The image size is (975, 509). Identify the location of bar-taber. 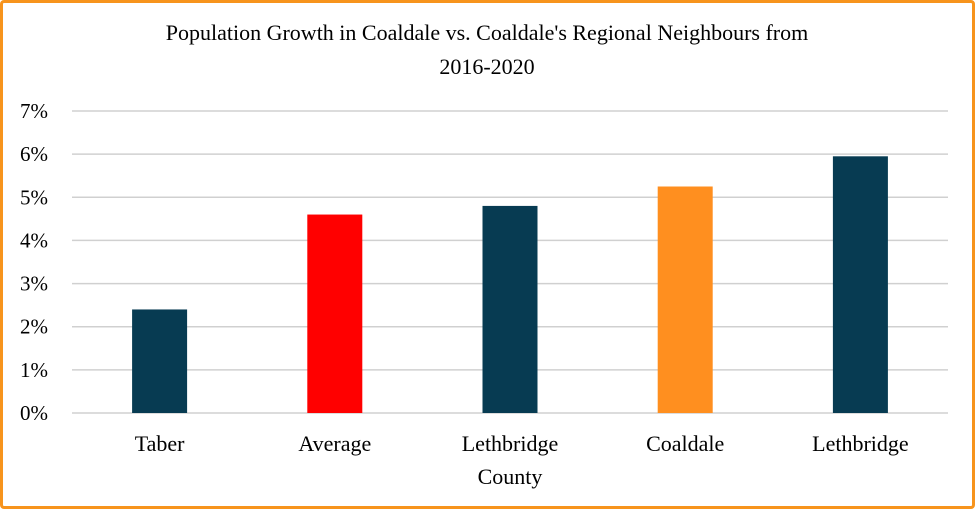
(160, 361).